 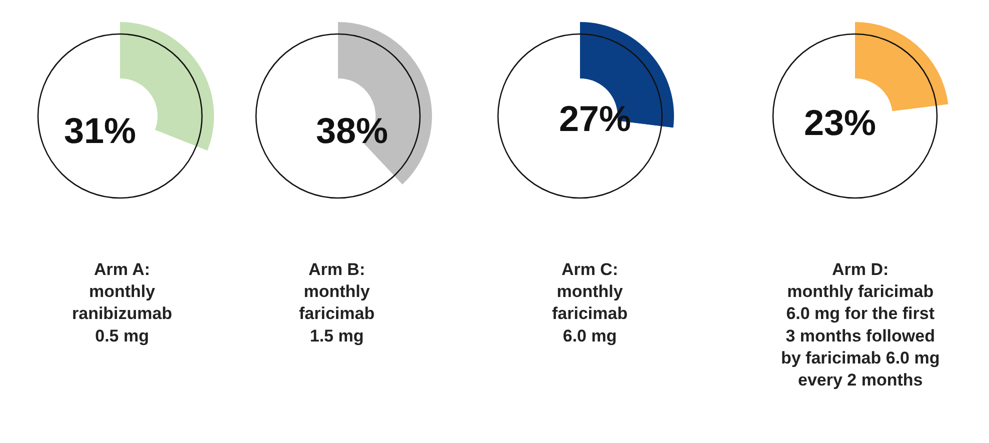 I want to click on text: 38%, so click(x=352, y=130).